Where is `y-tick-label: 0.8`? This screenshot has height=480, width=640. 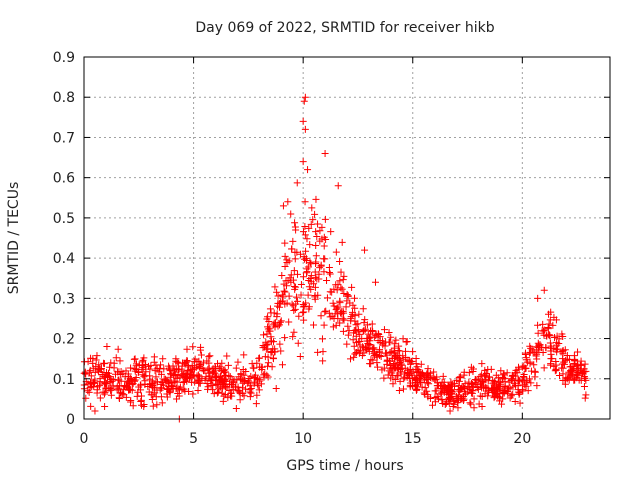
y-tick-label: 0.8 is located at coordinates (64, 98).